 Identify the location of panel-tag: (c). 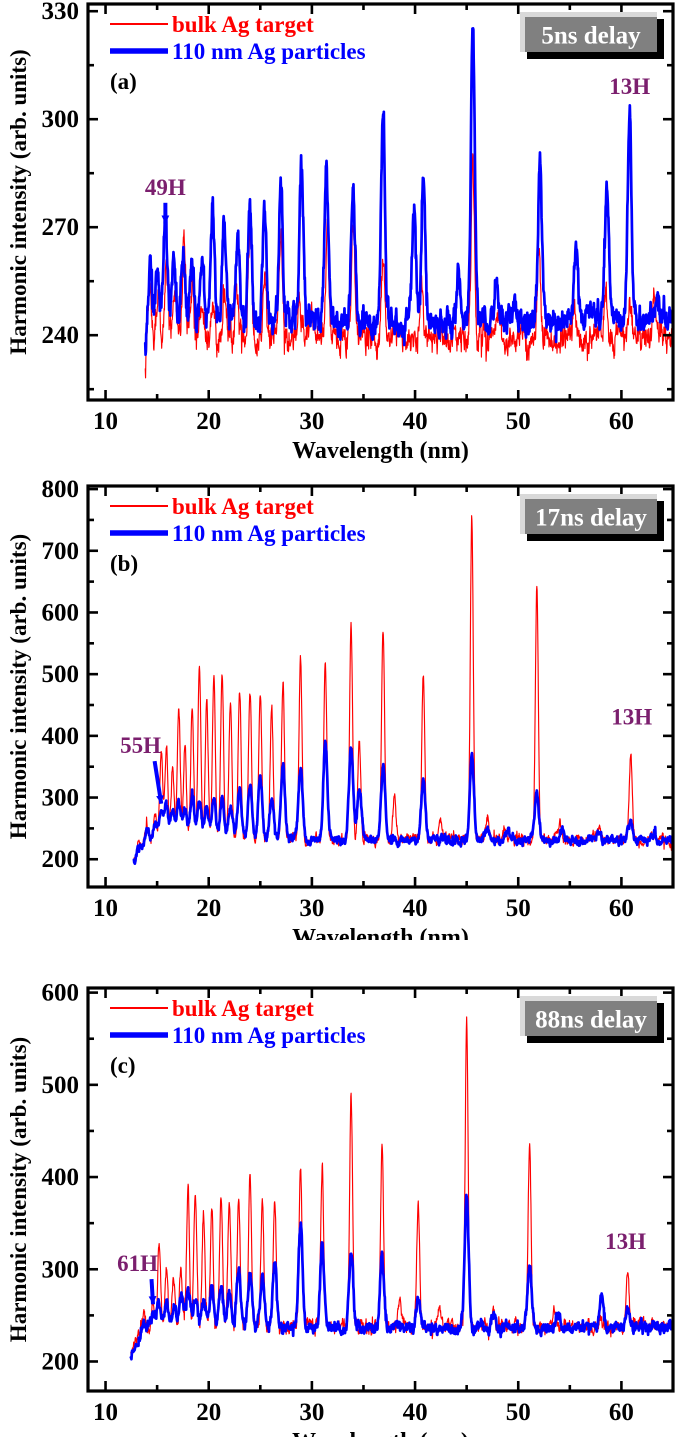
(123, 1065).